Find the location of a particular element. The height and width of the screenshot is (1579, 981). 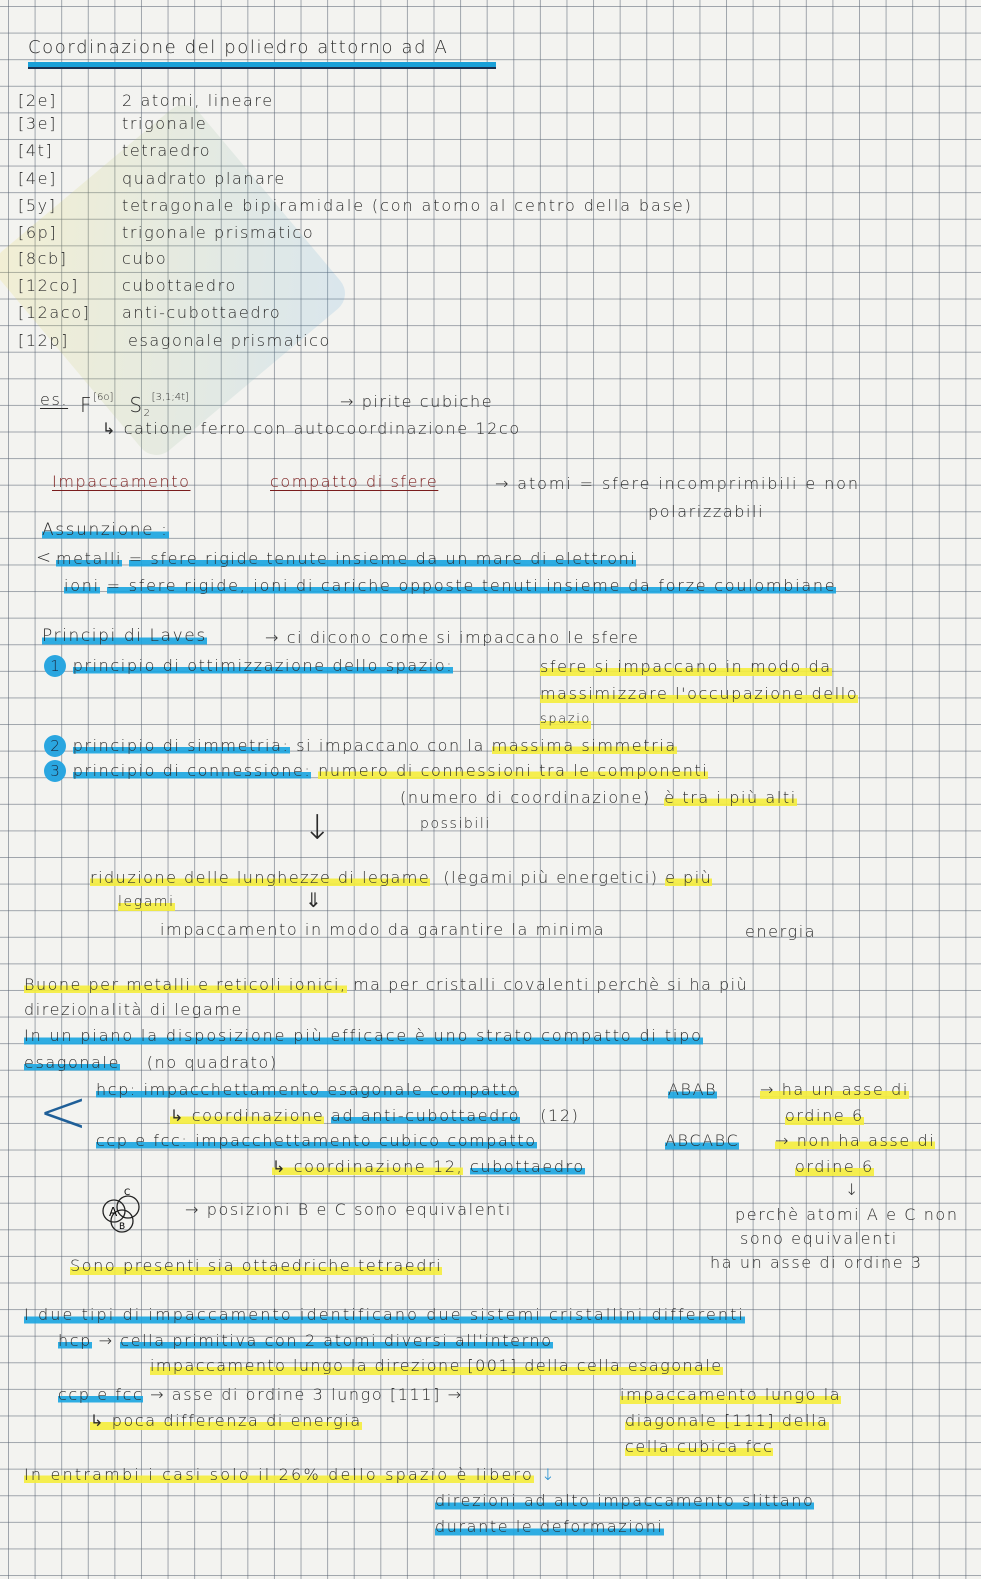

coord-code: [4e] is located at coordinates (37, 178).